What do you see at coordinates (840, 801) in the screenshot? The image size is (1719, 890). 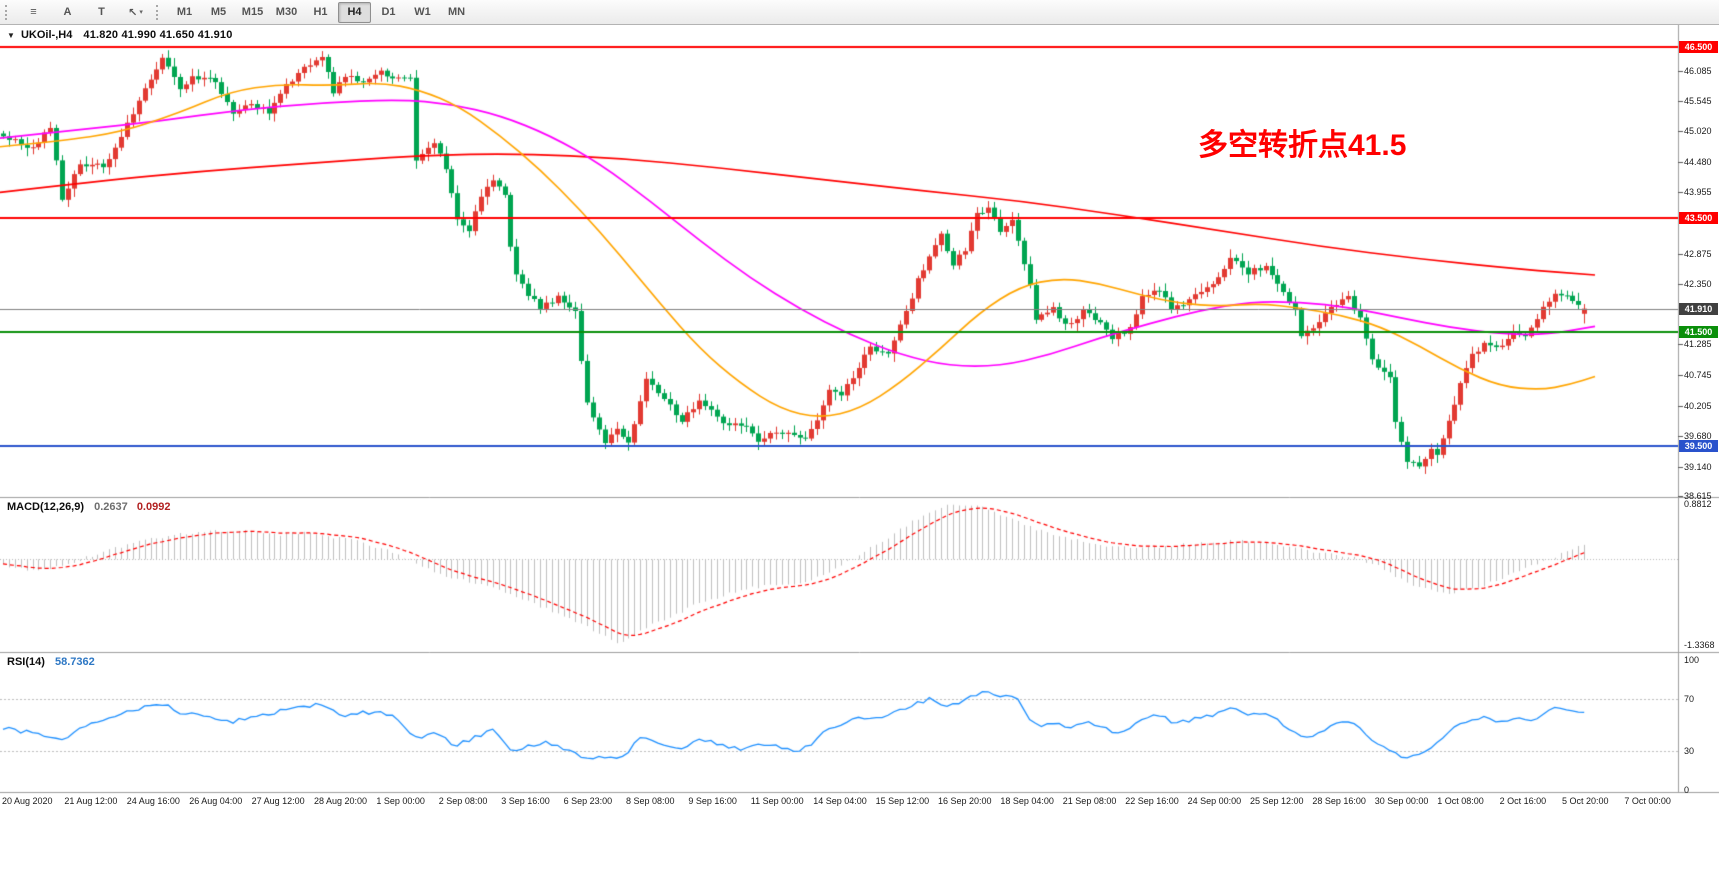 I see `time-axis-label: 14 Sep 04:00` at bounding box center [840, 801].